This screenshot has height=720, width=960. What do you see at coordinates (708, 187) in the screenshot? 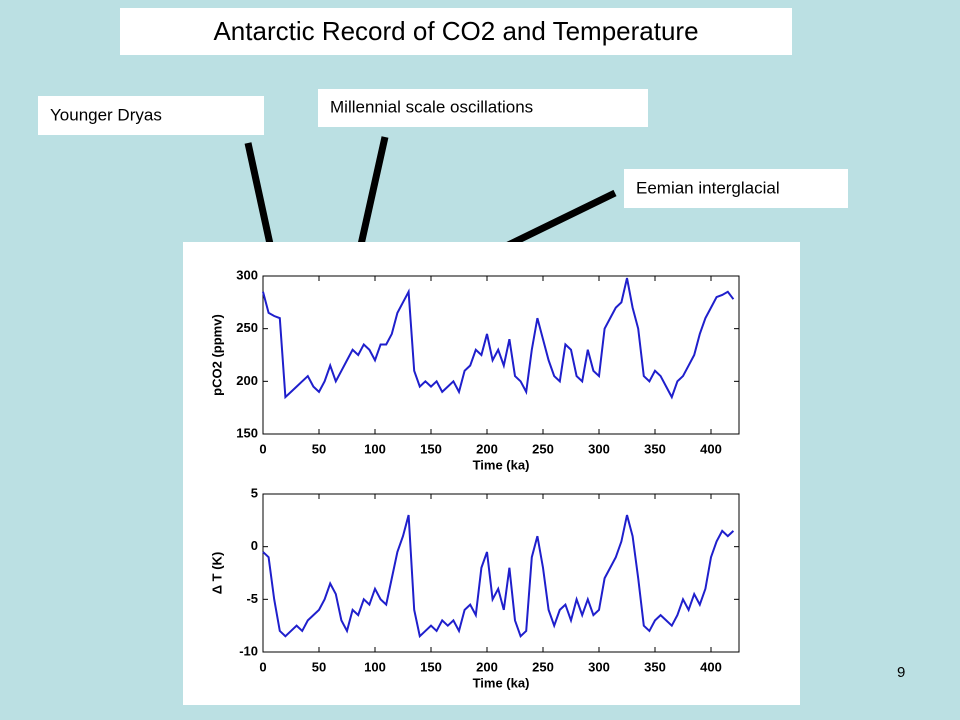
I see `annotation: Eemian interglacial` at bounding box center [708, 187].